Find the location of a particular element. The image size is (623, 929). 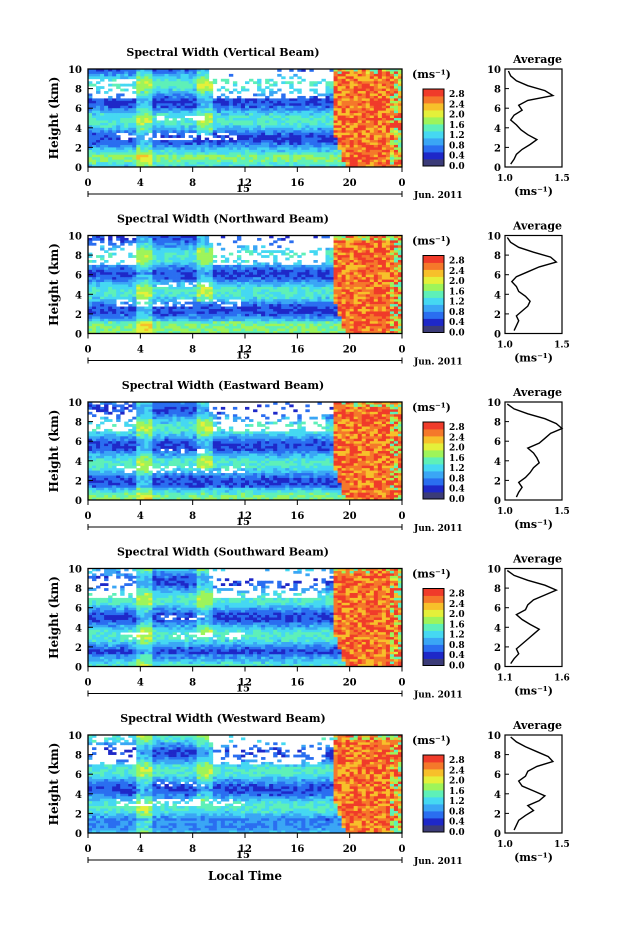

y-tick-label: 2 is located at coordinates (78, 648).